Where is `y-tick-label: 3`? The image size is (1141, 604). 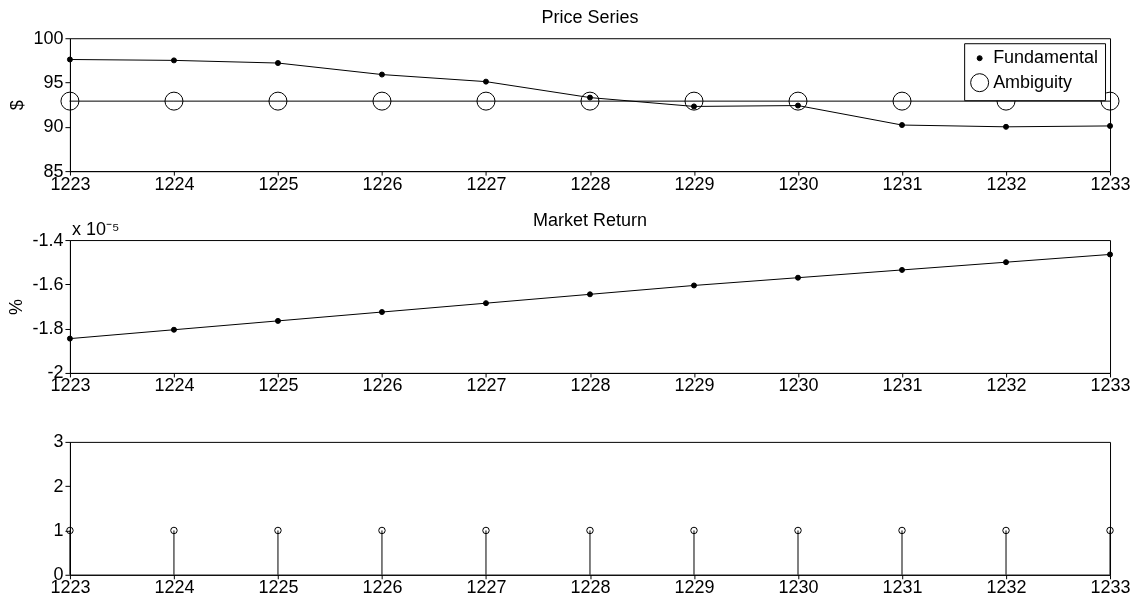
y-tick-label: 3 is located at coordinates (58, 441).